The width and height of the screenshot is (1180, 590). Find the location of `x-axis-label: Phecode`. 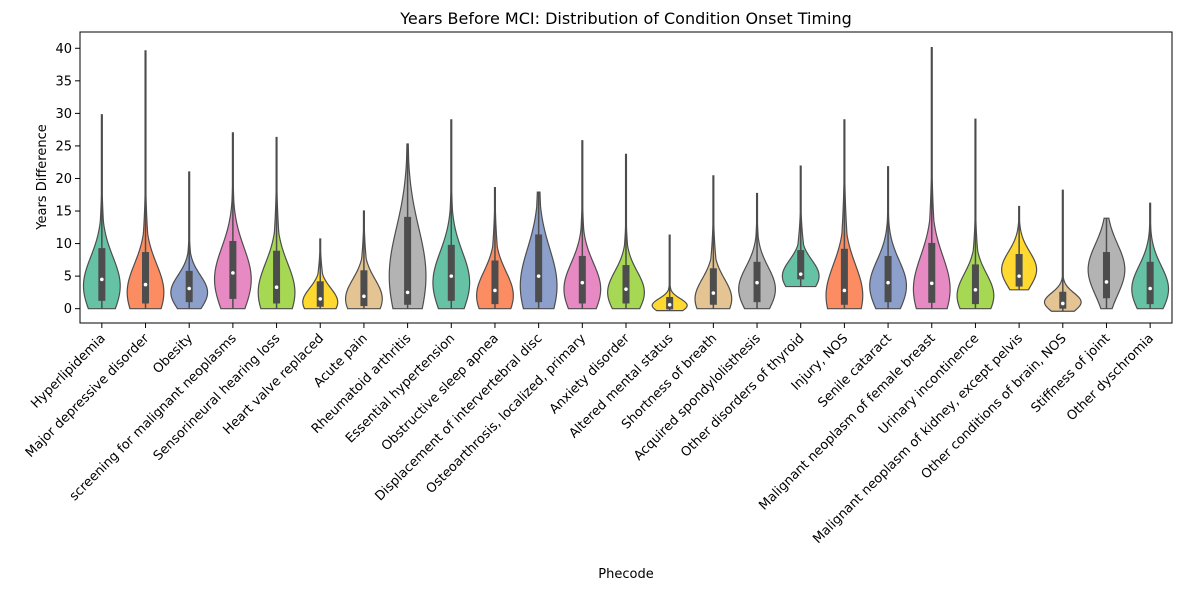

x-axis-label: Phecode is located at coordinates (625, 574).